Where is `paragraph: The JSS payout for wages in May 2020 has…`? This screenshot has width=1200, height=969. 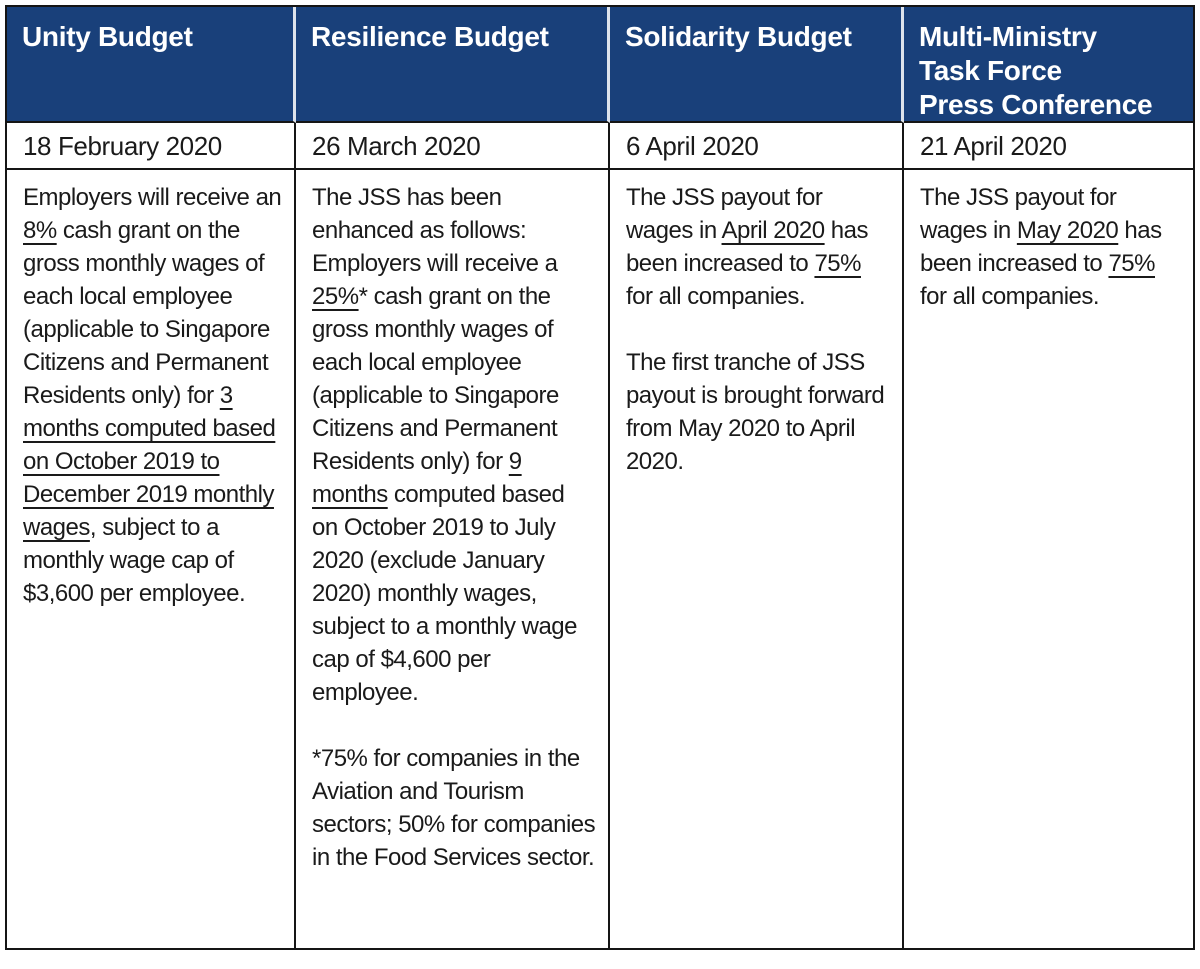
paragraph: The JSS payout for wages in May 2020 has… is located at coordinates (1040, 247).